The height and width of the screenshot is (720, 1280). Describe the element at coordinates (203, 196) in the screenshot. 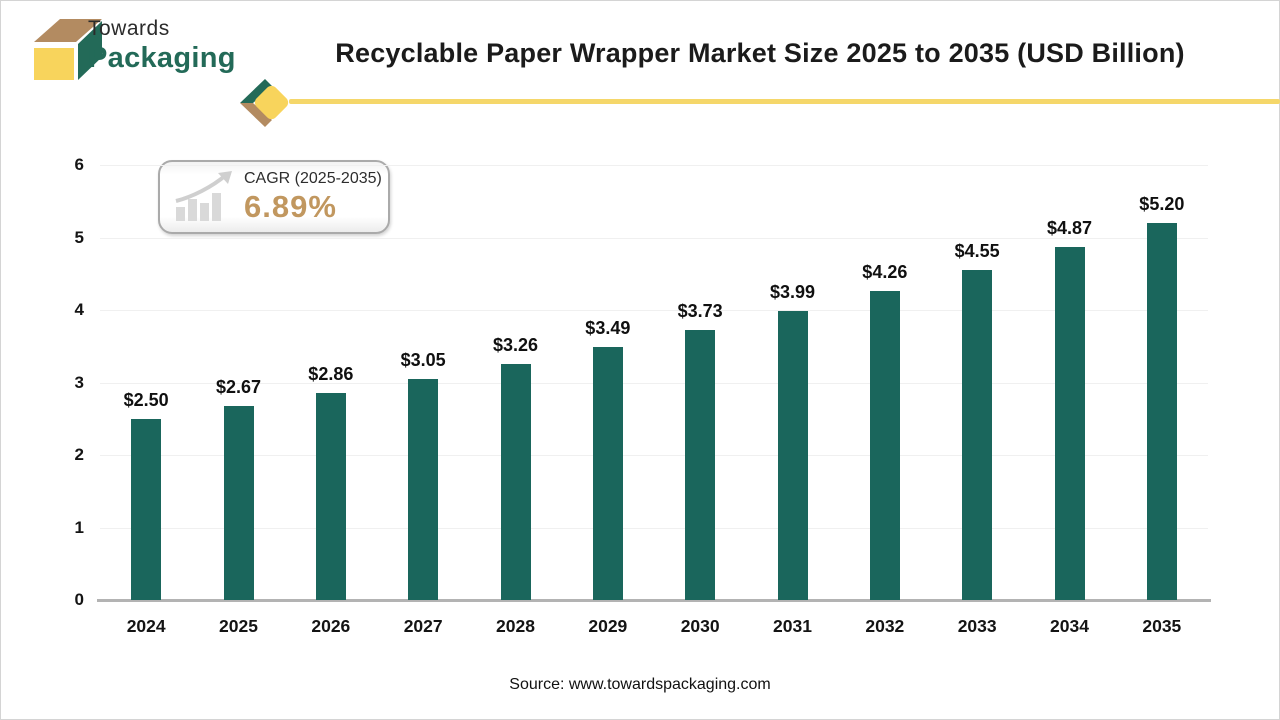

I see `growth-chart-icon` at that location.